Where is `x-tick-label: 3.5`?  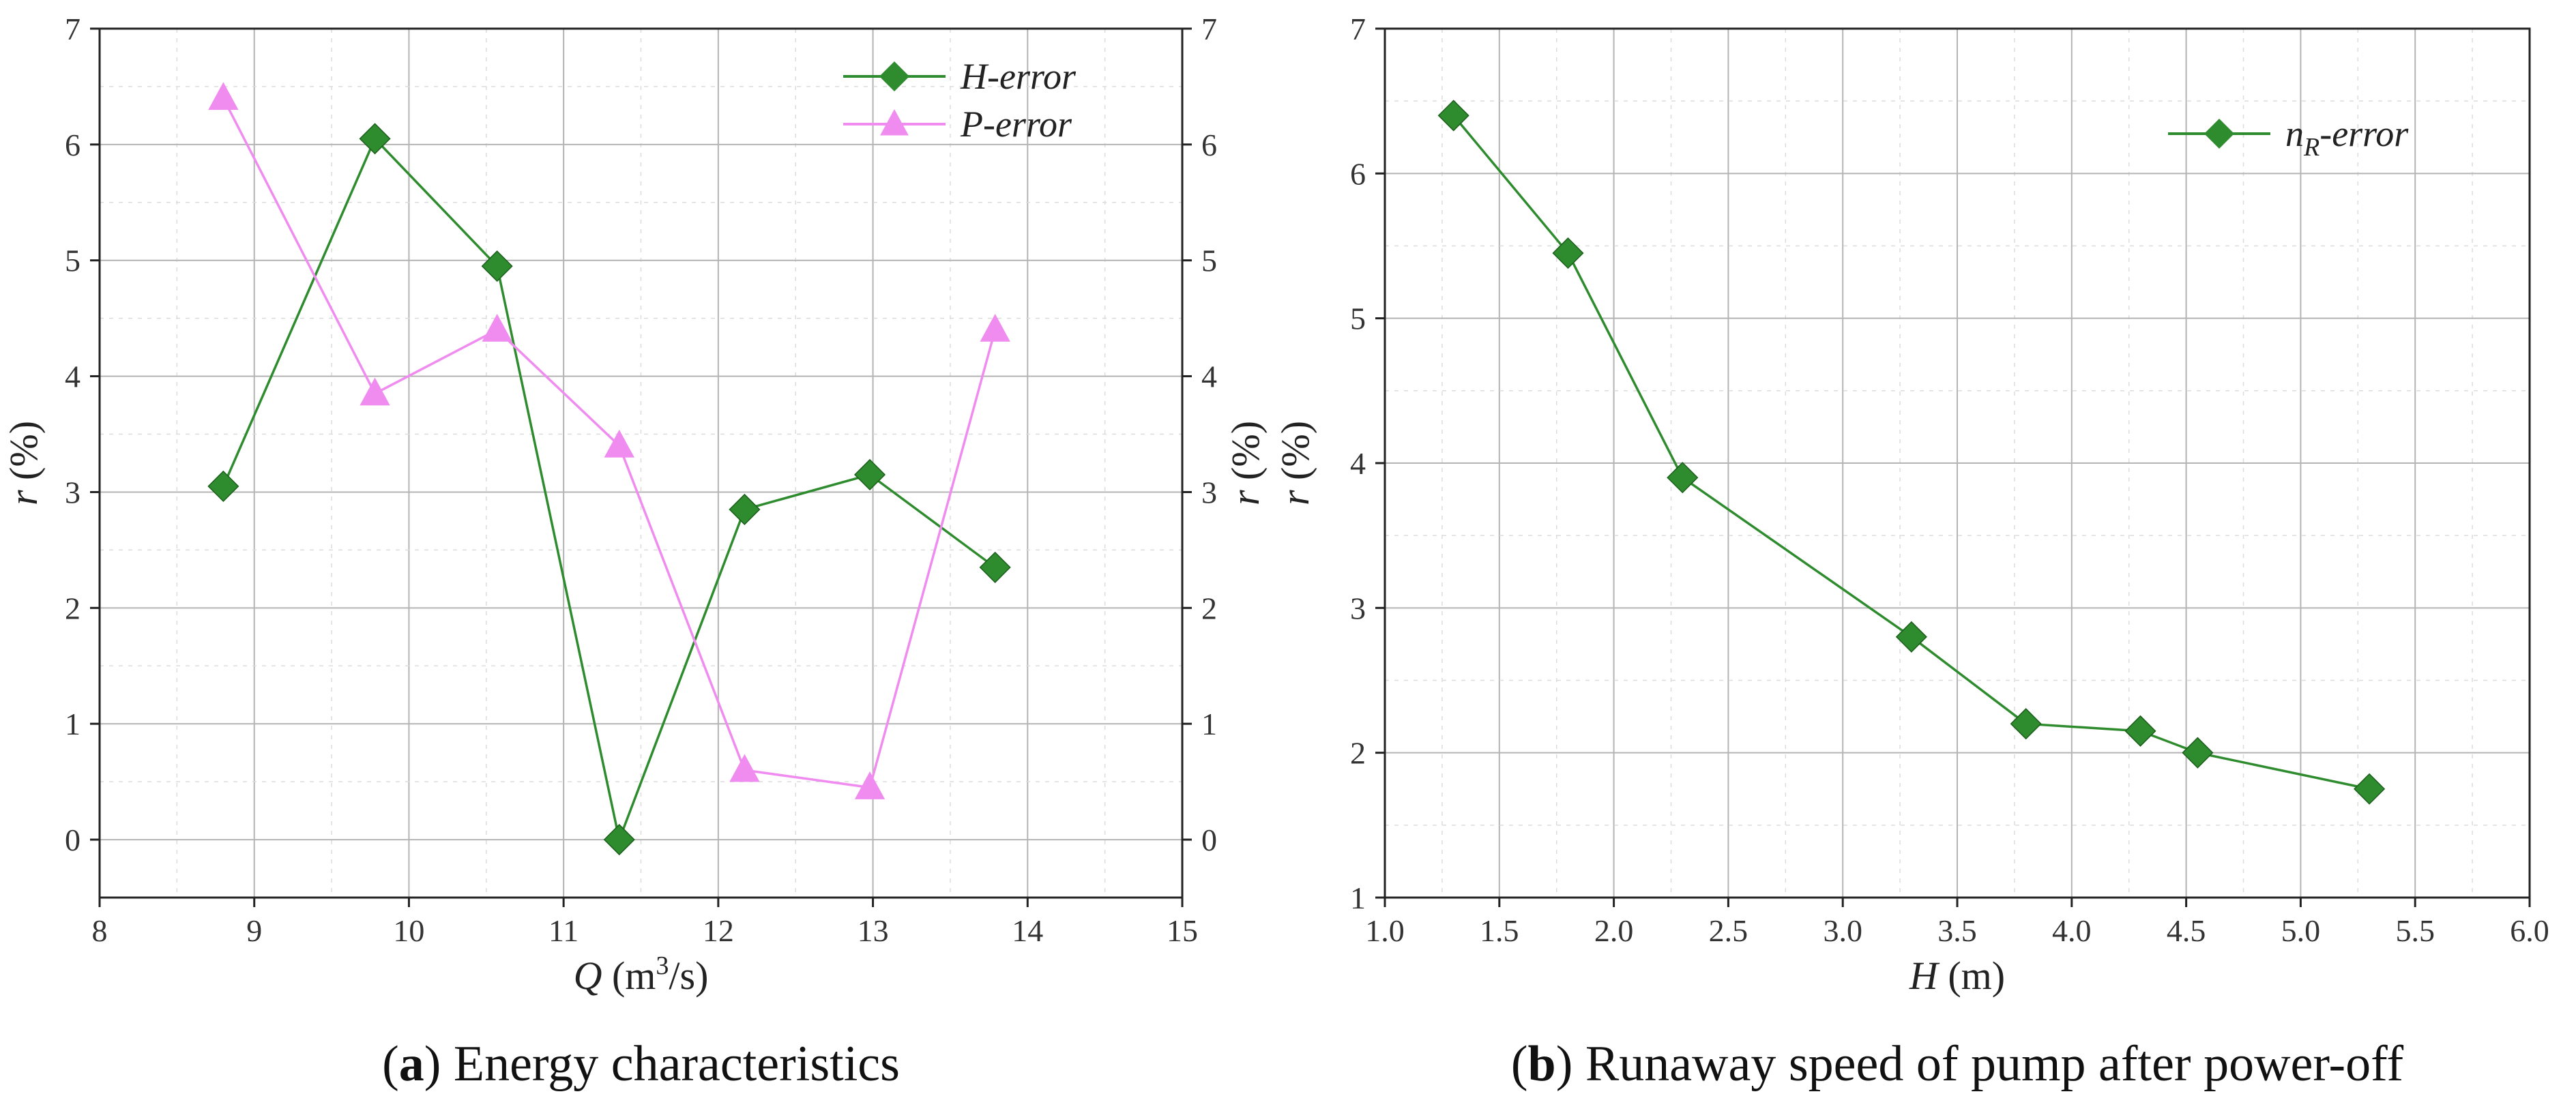 x-tick-label: 3.5 is located at coordinates (1957, 931).